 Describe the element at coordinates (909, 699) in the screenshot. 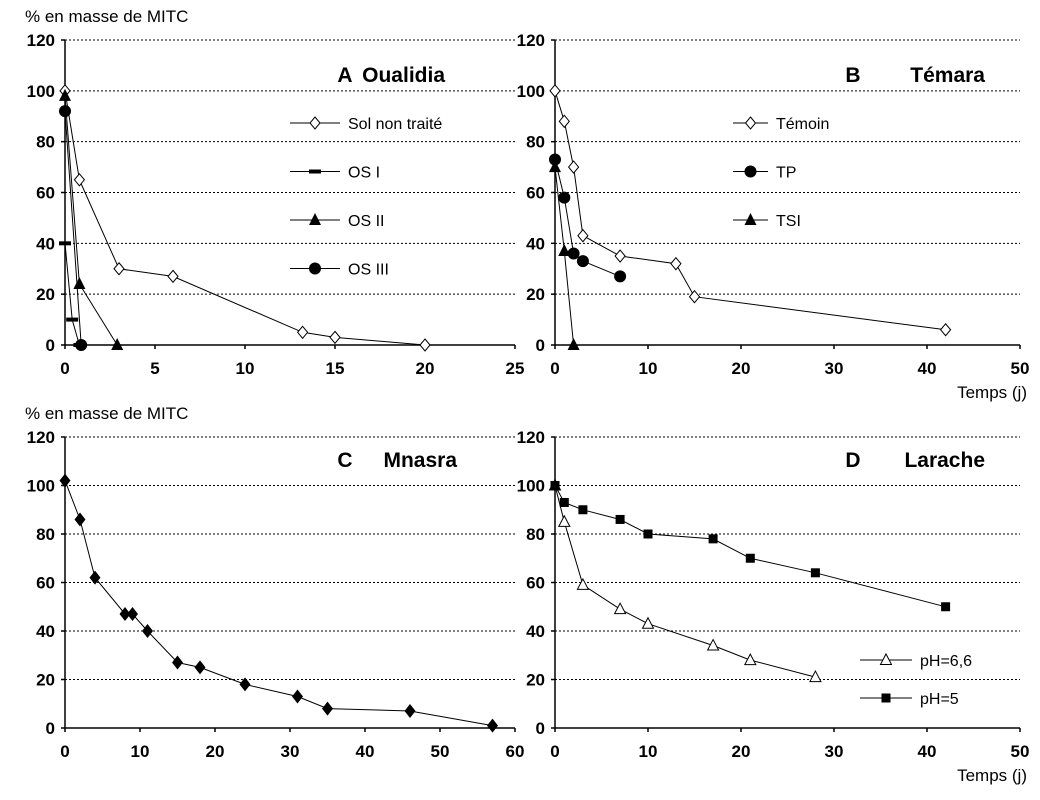

I see `legend-item: pH=5` at that location.